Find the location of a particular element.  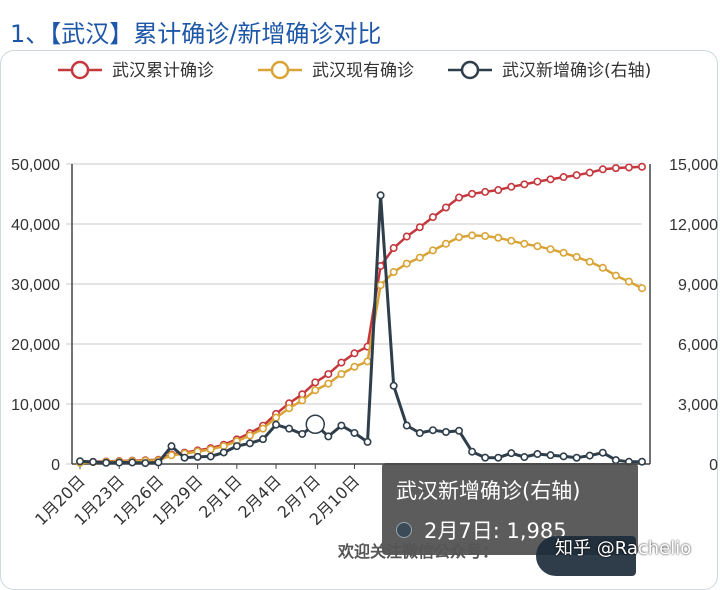

legend: 武汉累计确诊 武汉现有确诊 武汉新增确诊(右轴) is located at coordinates (354, 70).